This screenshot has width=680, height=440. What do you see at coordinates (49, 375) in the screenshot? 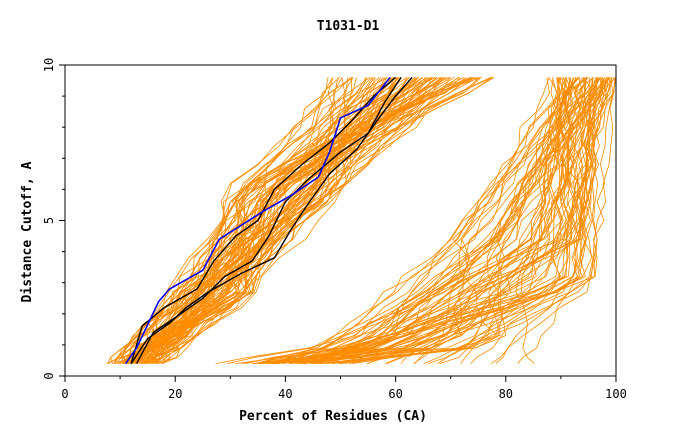
I see `y-tick-label: 0` at bounding box center [49, 375].